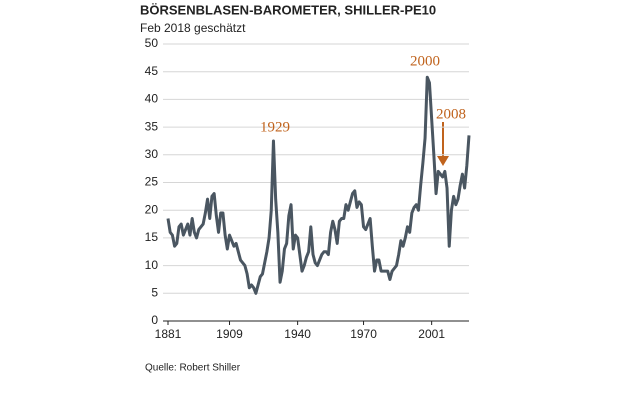 The height and width of the screenshot is (413, 620). Describe the element at coordinates (152, 71) in the screenshot. I see `y-tick-label: 45` at that location.